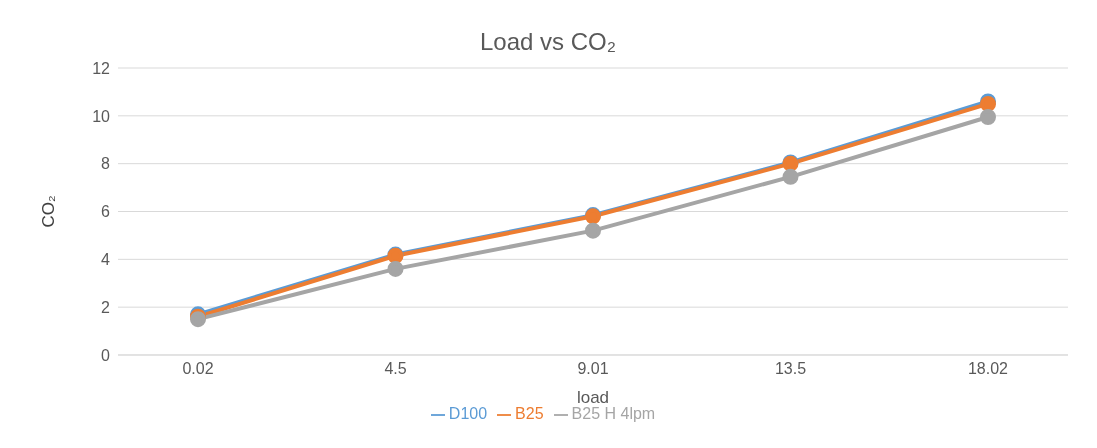  Describe the element at coordinates (106, 307) in the screenshot. I see `y-tick-label: 2` at that location.